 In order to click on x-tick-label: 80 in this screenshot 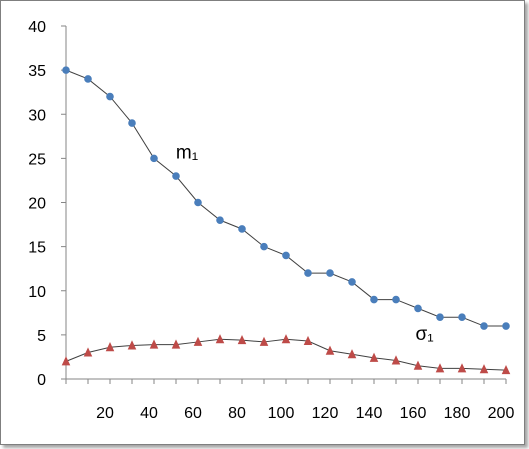, I will do `click(237, 413)`.